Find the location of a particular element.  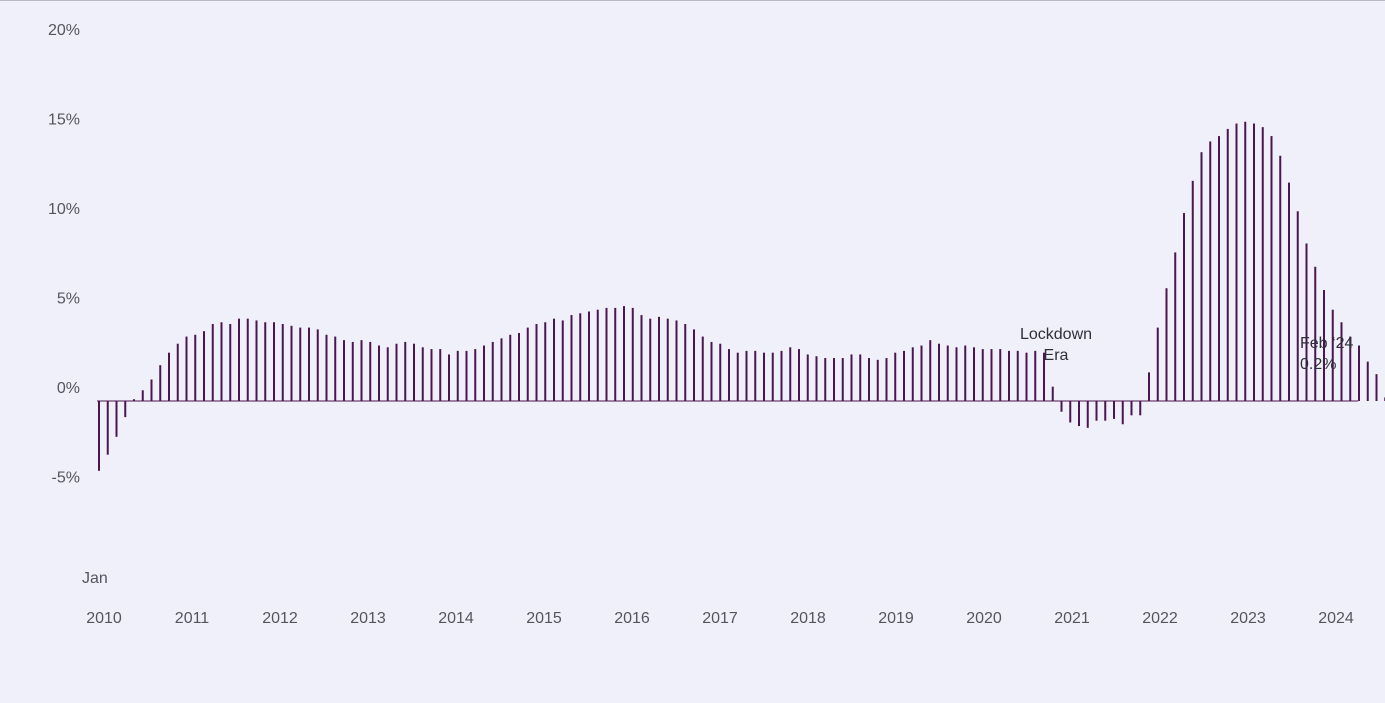

x-tick-label-2017: 2017 is located at coordinates (720, 618).